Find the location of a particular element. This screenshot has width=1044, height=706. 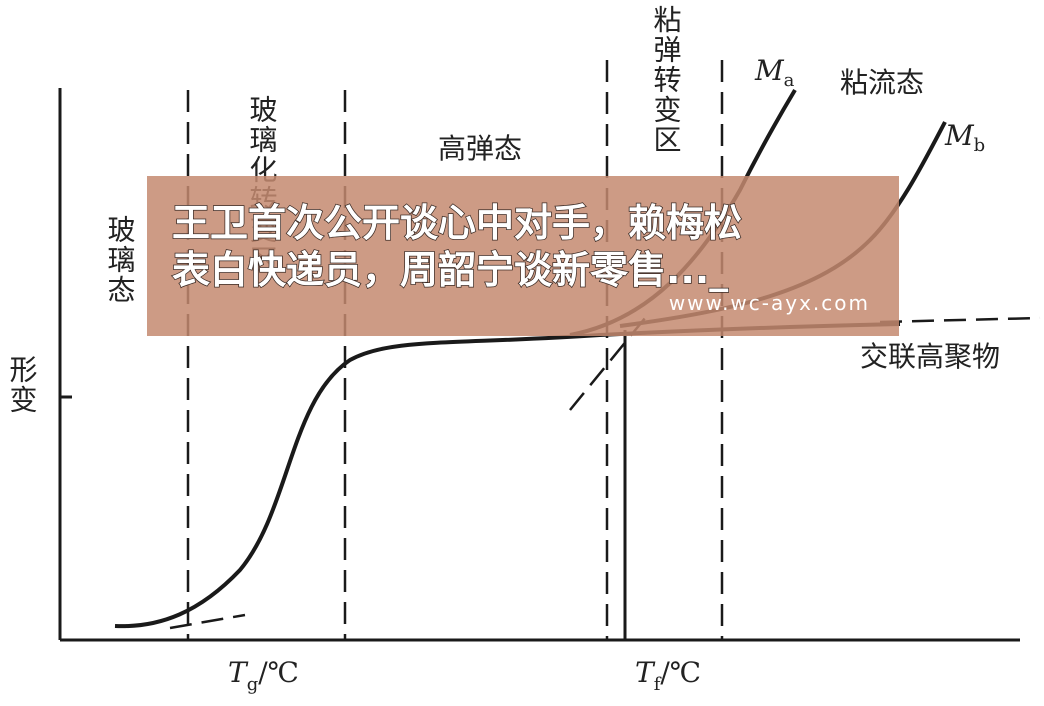

crosslinked-label: 交联高聚物 is located at coordinates (930, 356).